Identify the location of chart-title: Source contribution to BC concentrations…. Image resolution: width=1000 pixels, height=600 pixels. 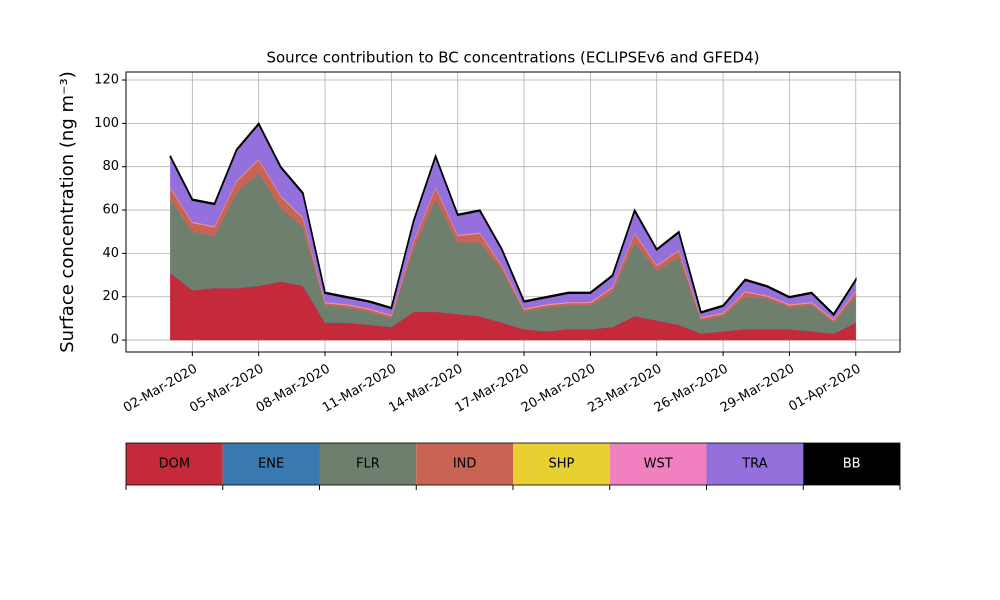
(512, 58).